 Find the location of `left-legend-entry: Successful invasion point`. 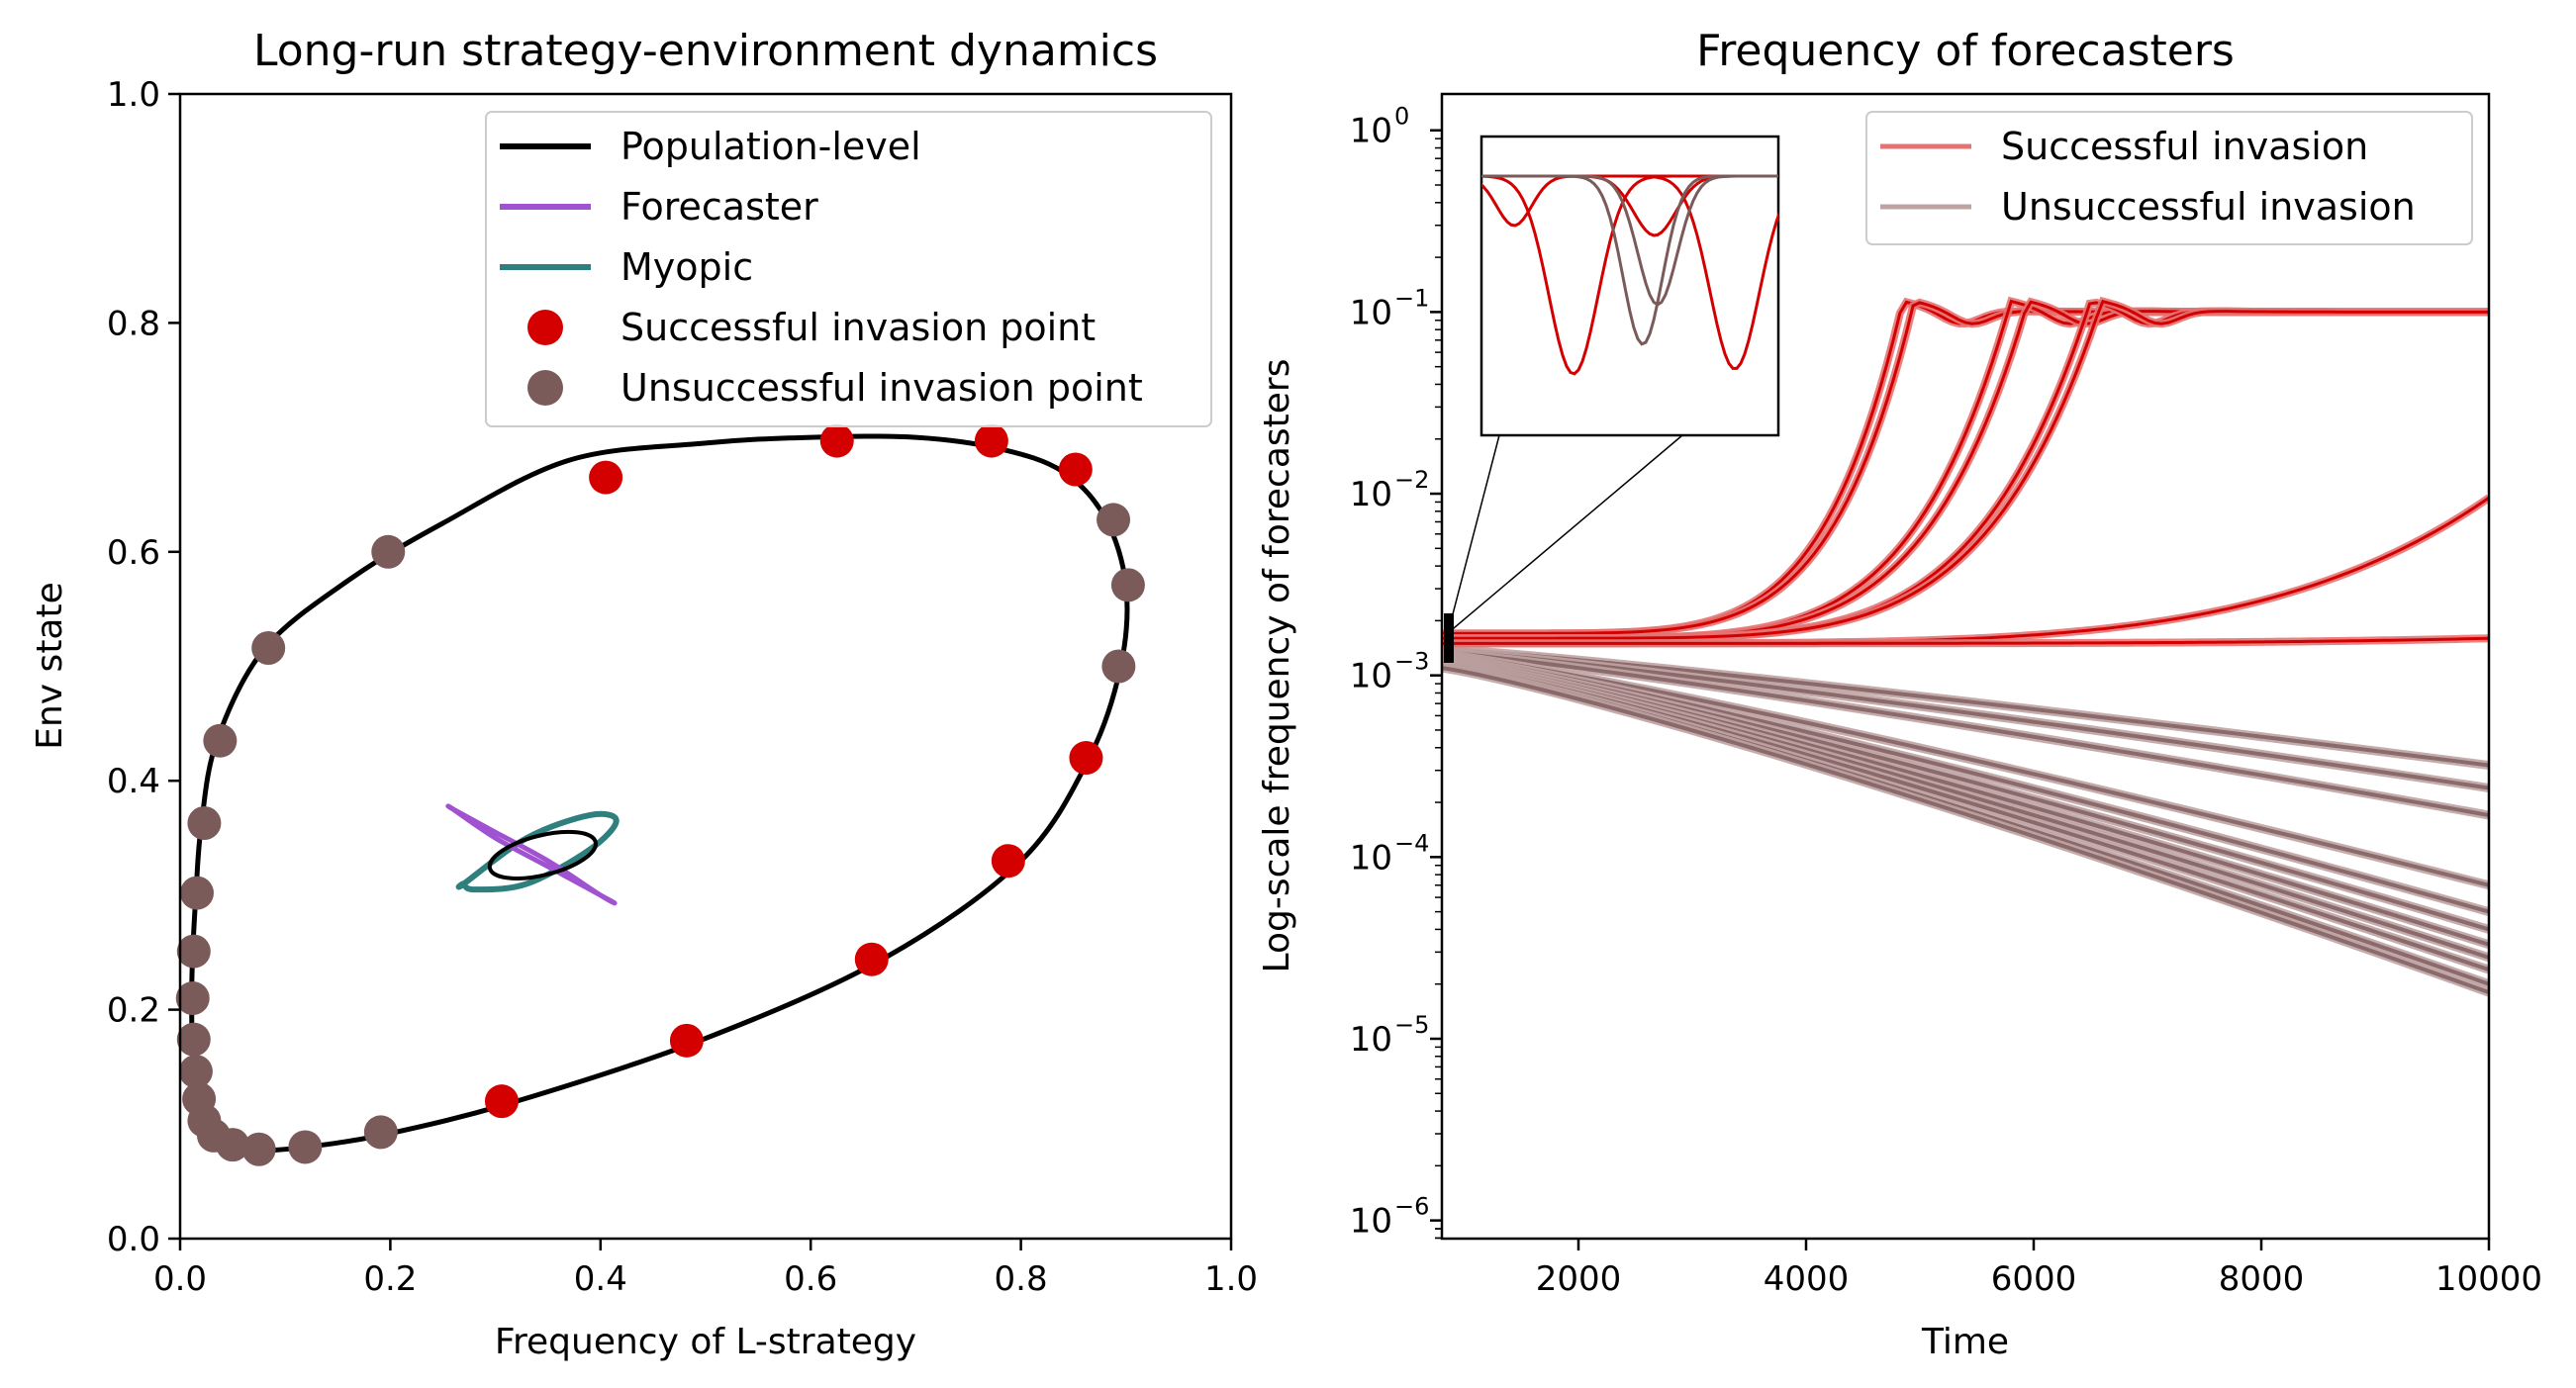

left-legend-entry: Successful invasion point is located at coordinates (858, 327).